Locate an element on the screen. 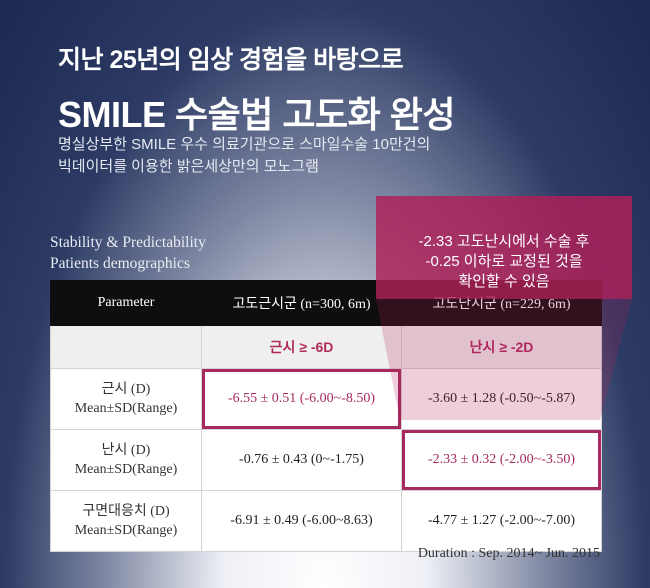 This screenshot has height=588, width=650. highlighted-cell: -2.33 ± 0.32 (-2.00~-3.50) is located at coordinates (501, 460).